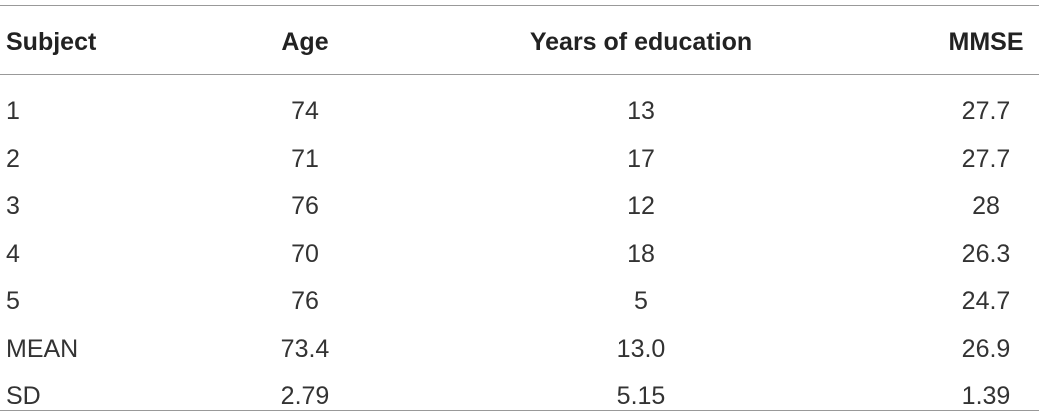 This screenshot has height=412, width=1039. What do you see at coordinates (986, 396) in the screenshot?
I see `table-cell: 1.39` at bounding box center [986, 396].